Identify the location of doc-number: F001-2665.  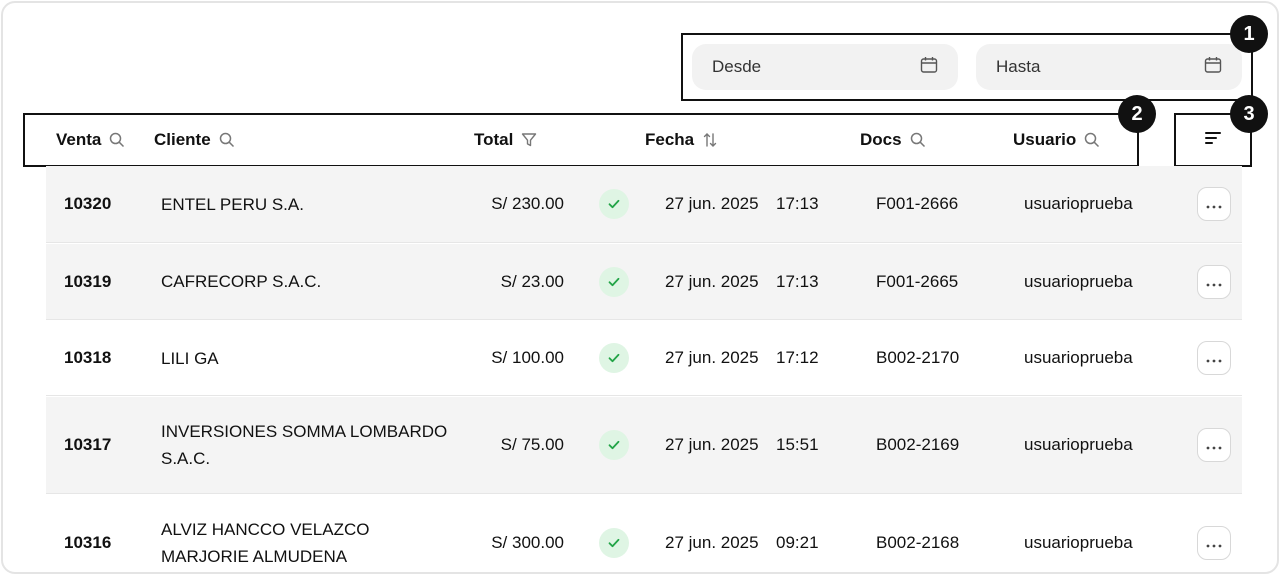
(917, 281).